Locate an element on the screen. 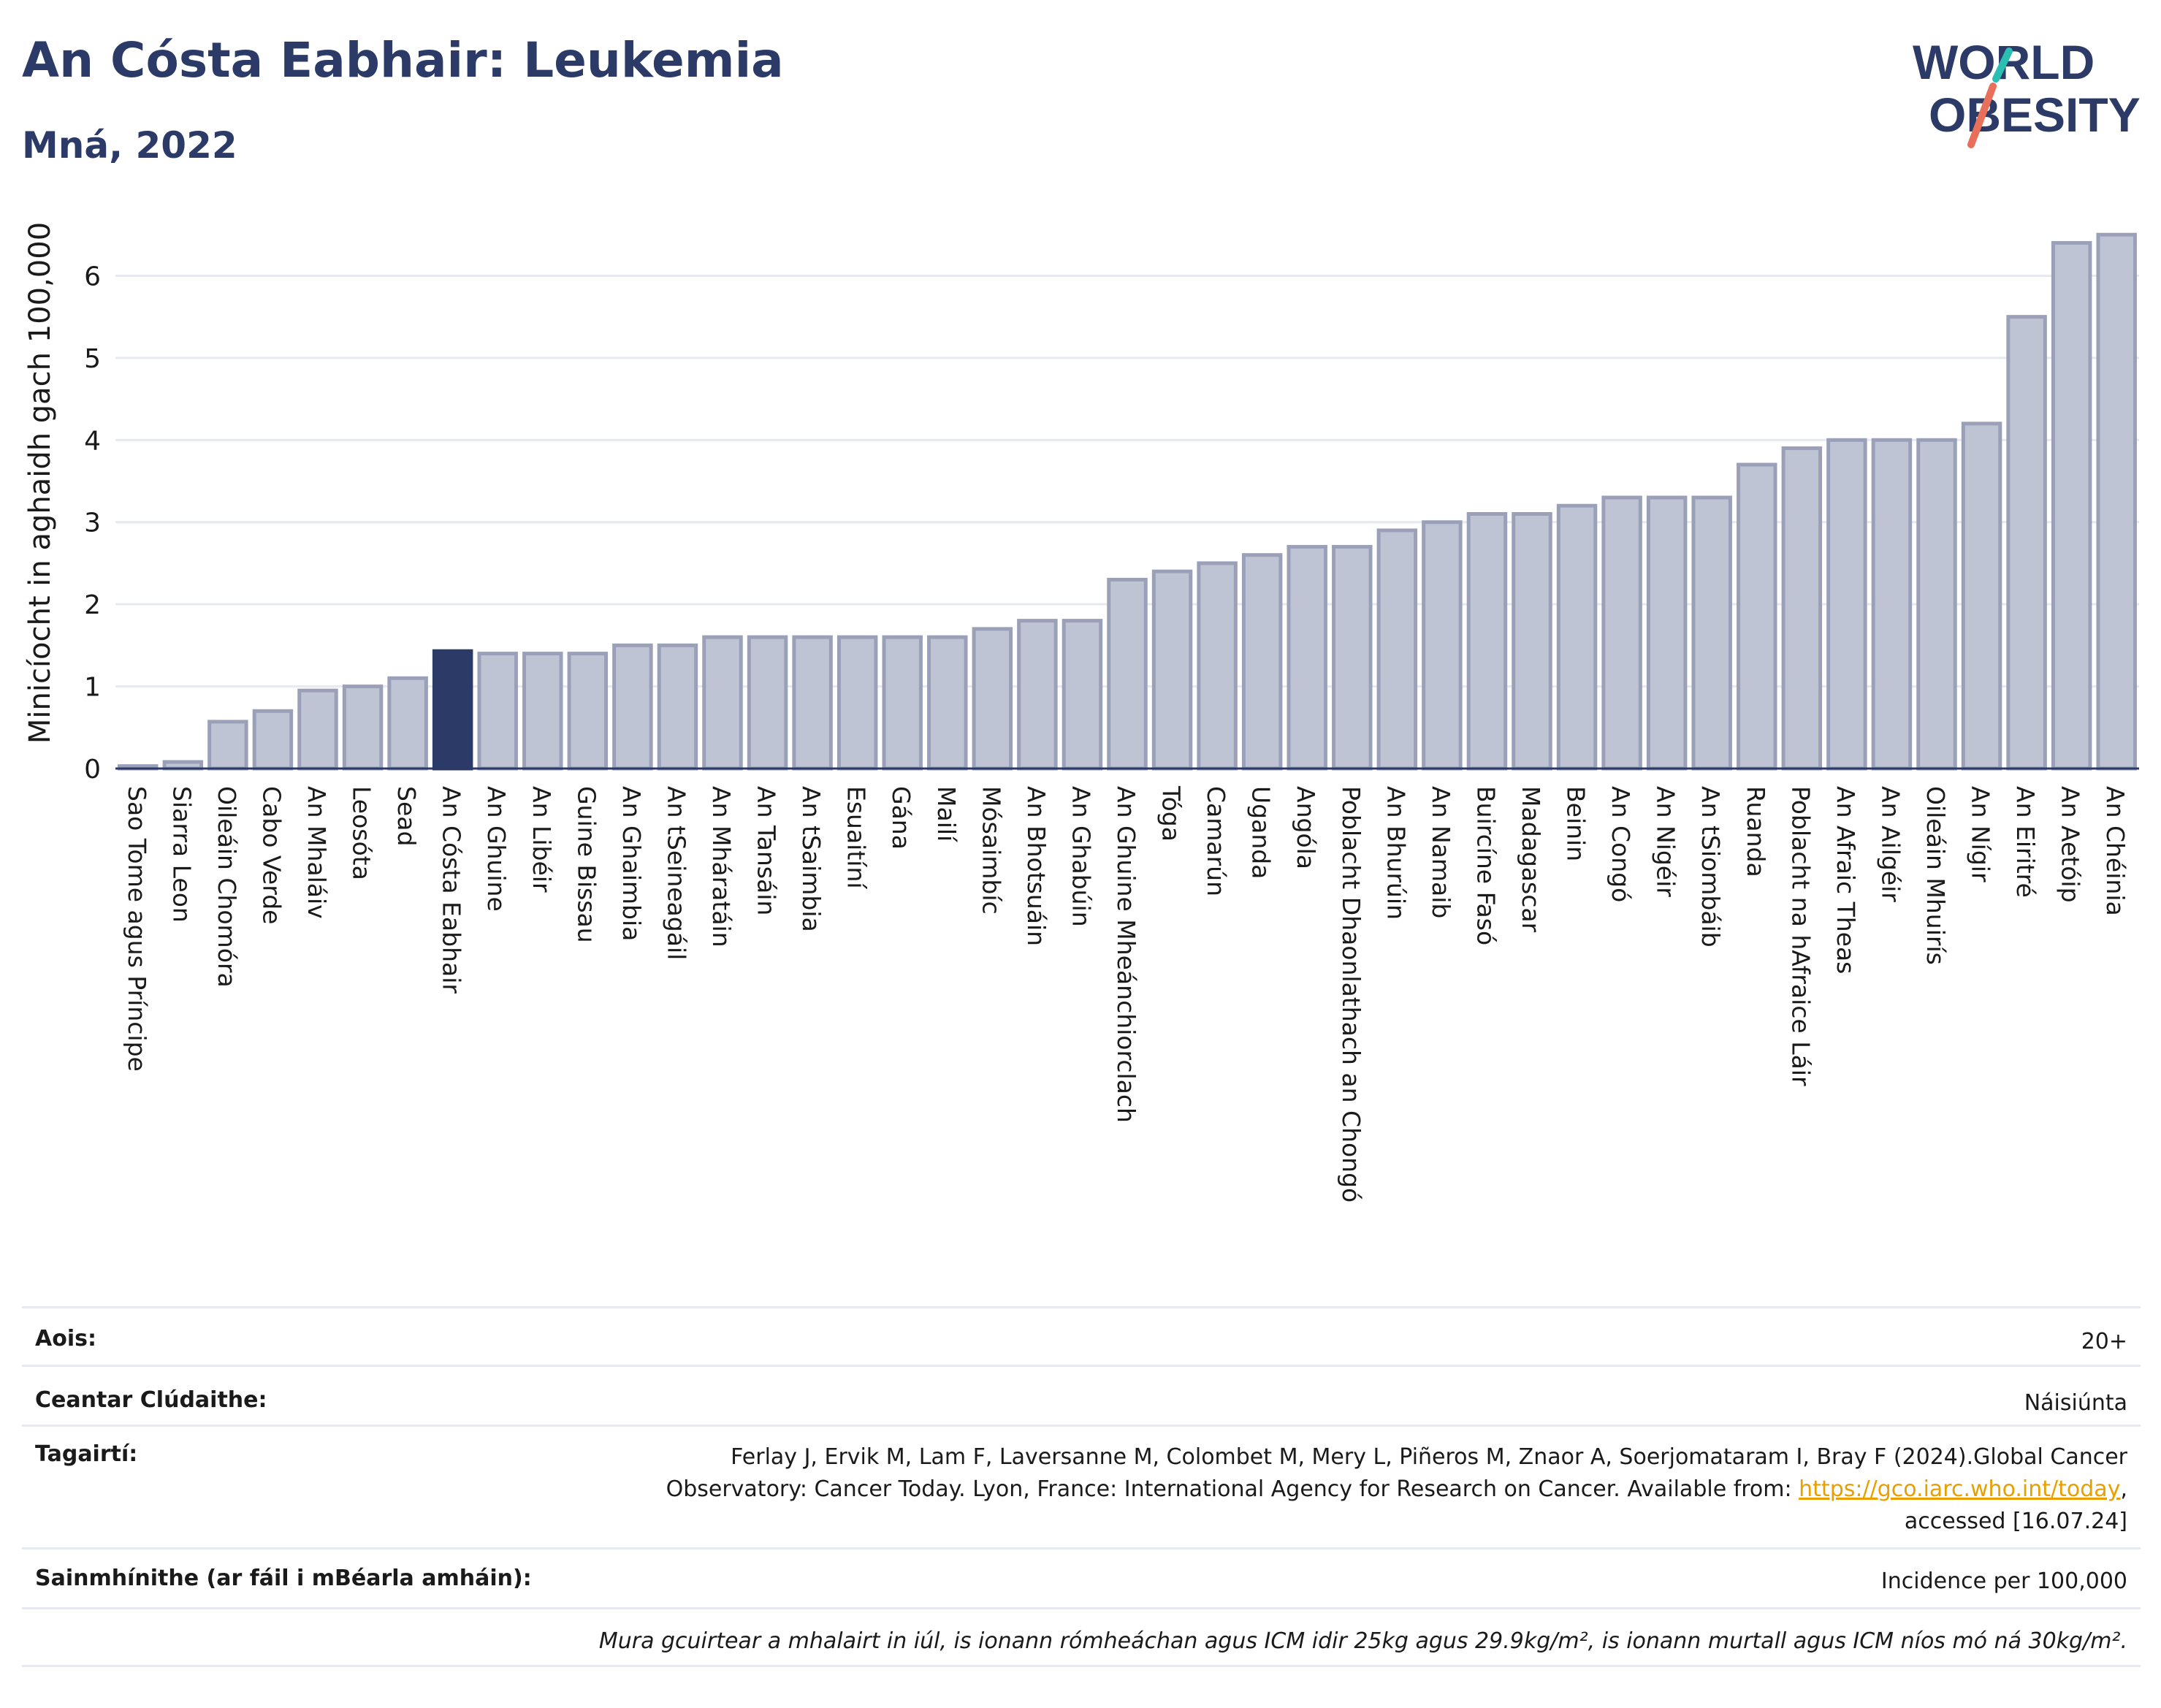  y-tick-label: 1 is located at coordinates (92, 688).